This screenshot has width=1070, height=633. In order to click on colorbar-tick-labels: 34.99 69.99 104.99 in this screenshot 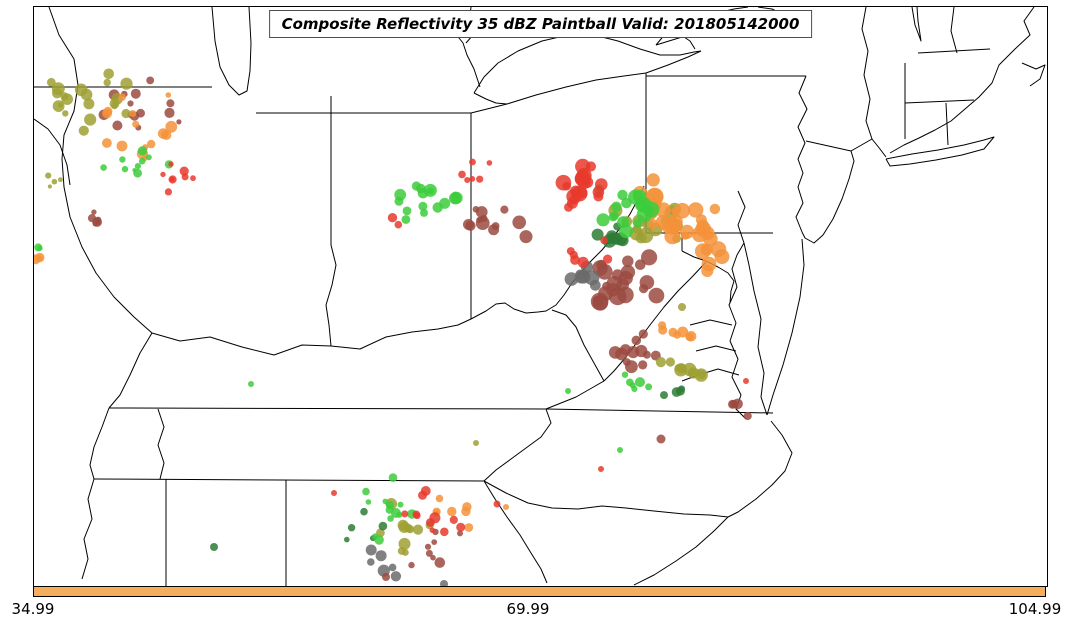, I will do `click(535, 610)`.